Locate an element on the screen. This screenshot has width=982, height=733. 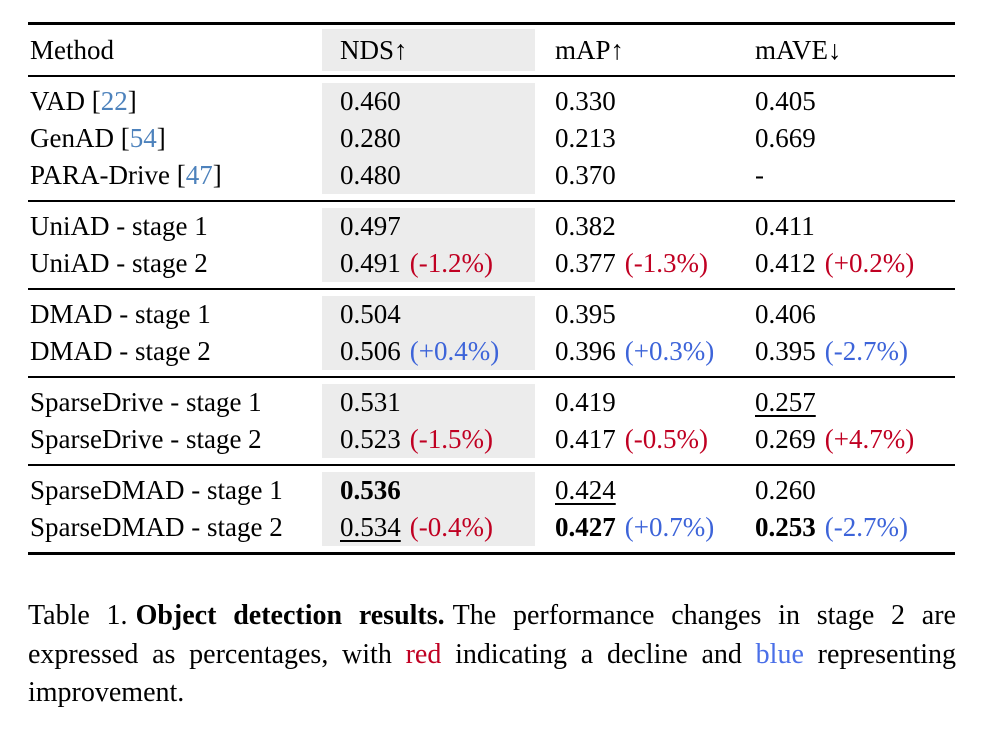
metric-value: 0.669 is located at coordinates (785, 138).